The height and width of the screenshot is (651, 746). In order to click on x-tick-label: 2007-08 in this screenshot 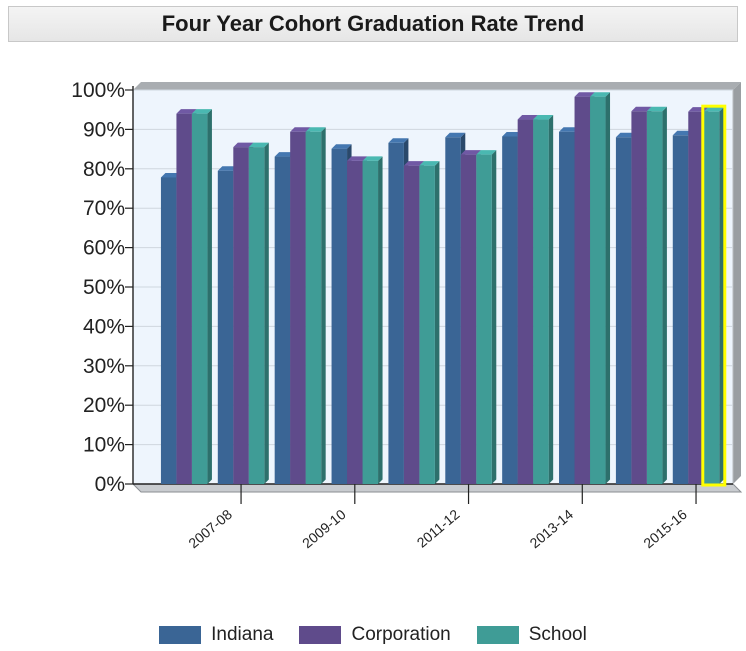, I will do `click(210, 528)`.